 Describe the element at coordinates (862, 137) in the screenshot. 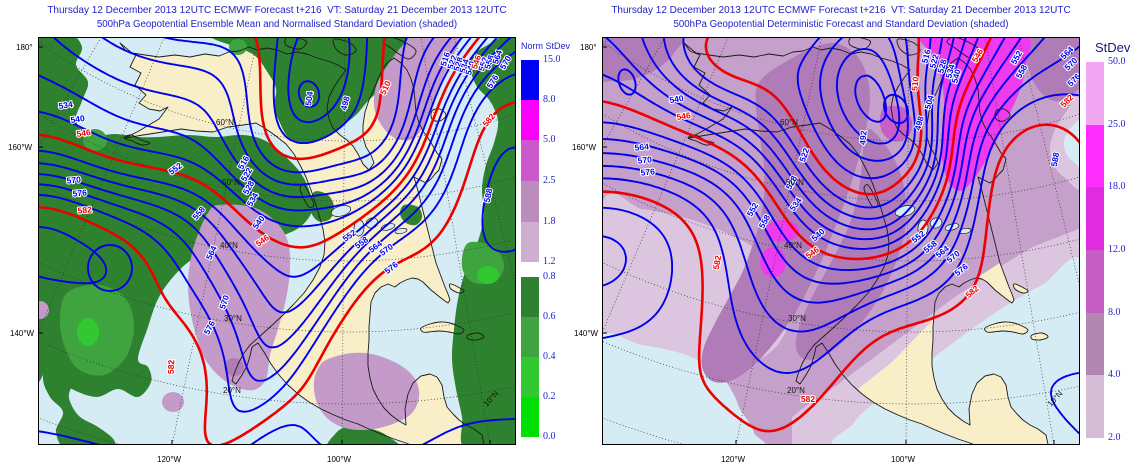

I see `svg-text: 492` at that location.